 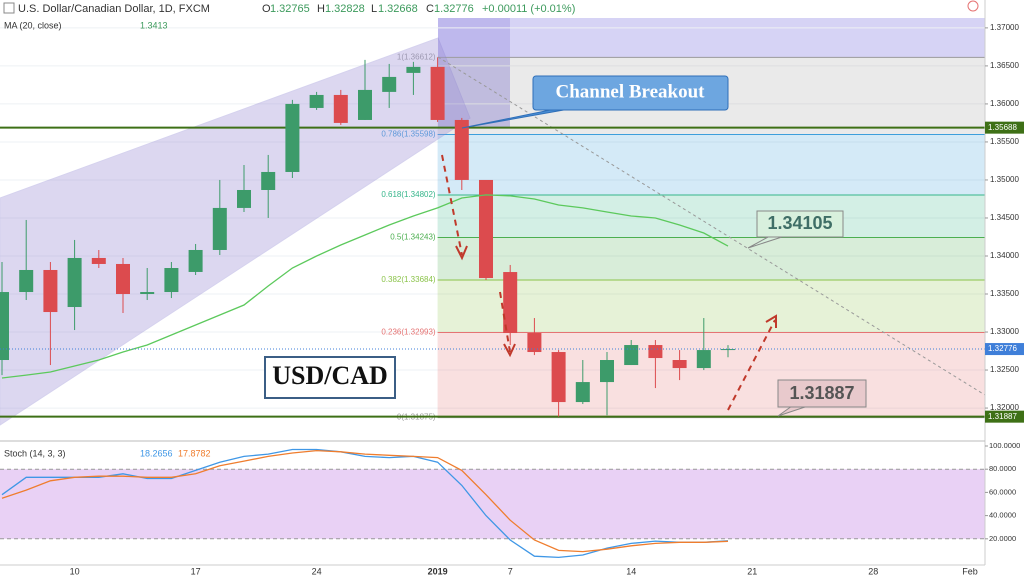 I want to click on x-tick-label: 2019, so click(x=438, y=571).